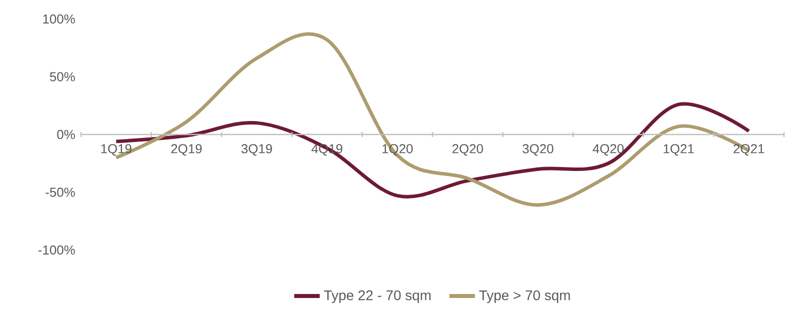  Describe the element at coordinates (116, 150) in the screenshot. I see `x-tick-label: 1Q19` at that location.